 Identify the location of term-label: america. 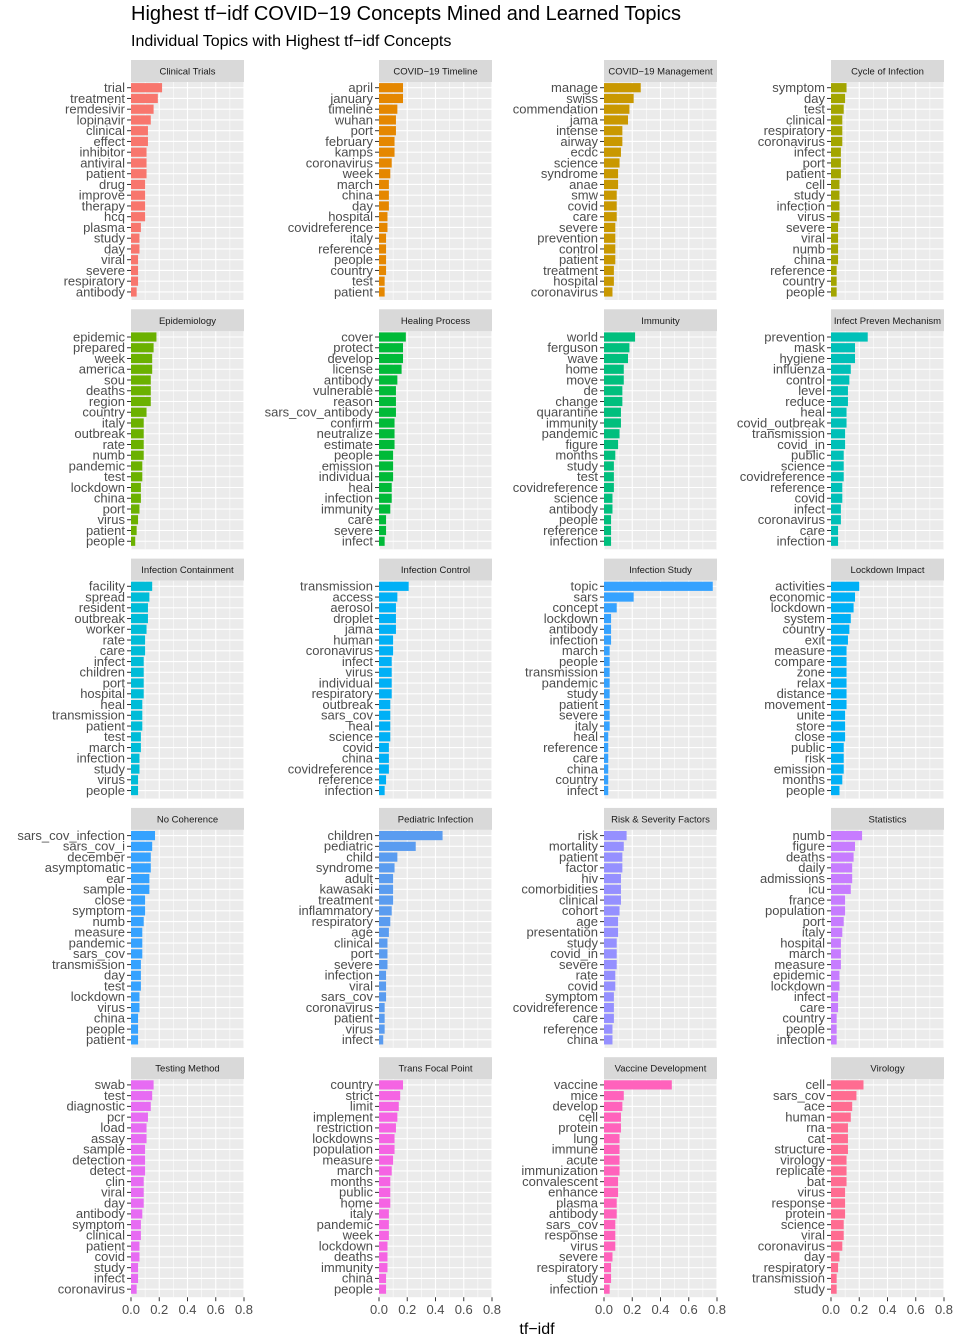
(102, 369).